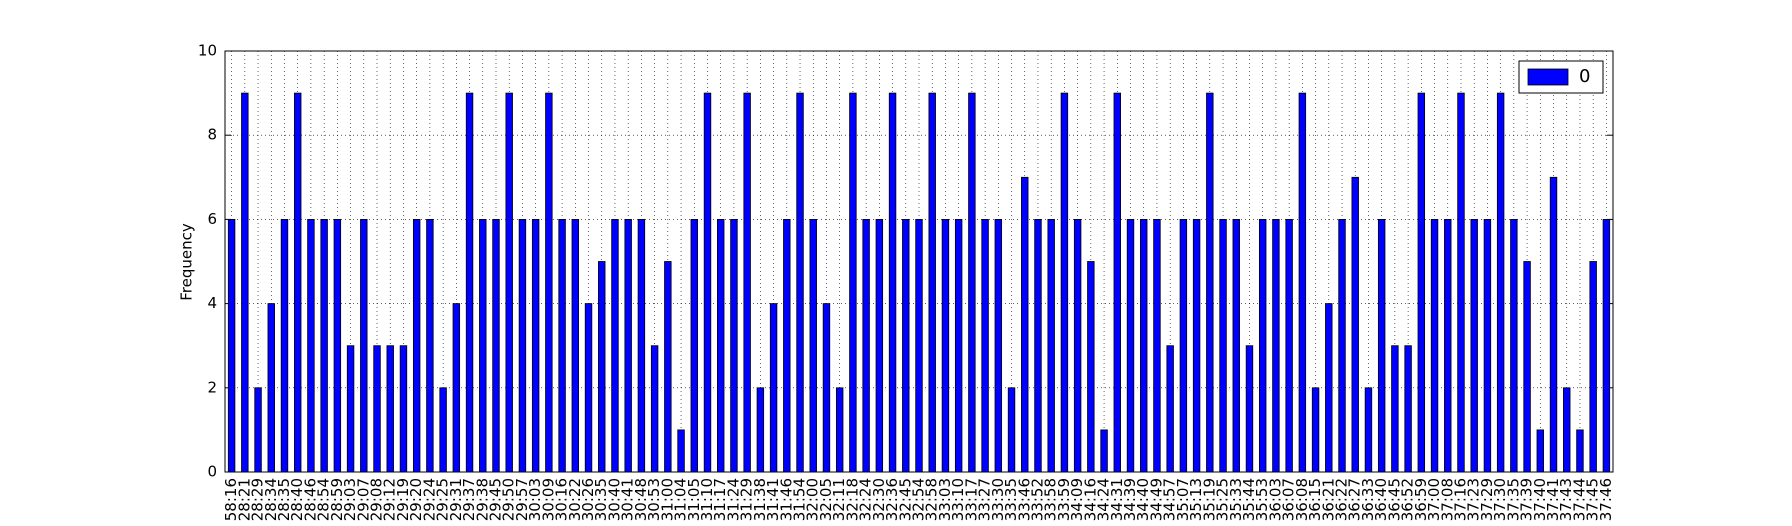 This screenshot has width=1792, height=526. What do you see at coordinates (628, 499) in the screenshot?
I see `x-tick-label: 30:41` at bounding box center [628, 499].